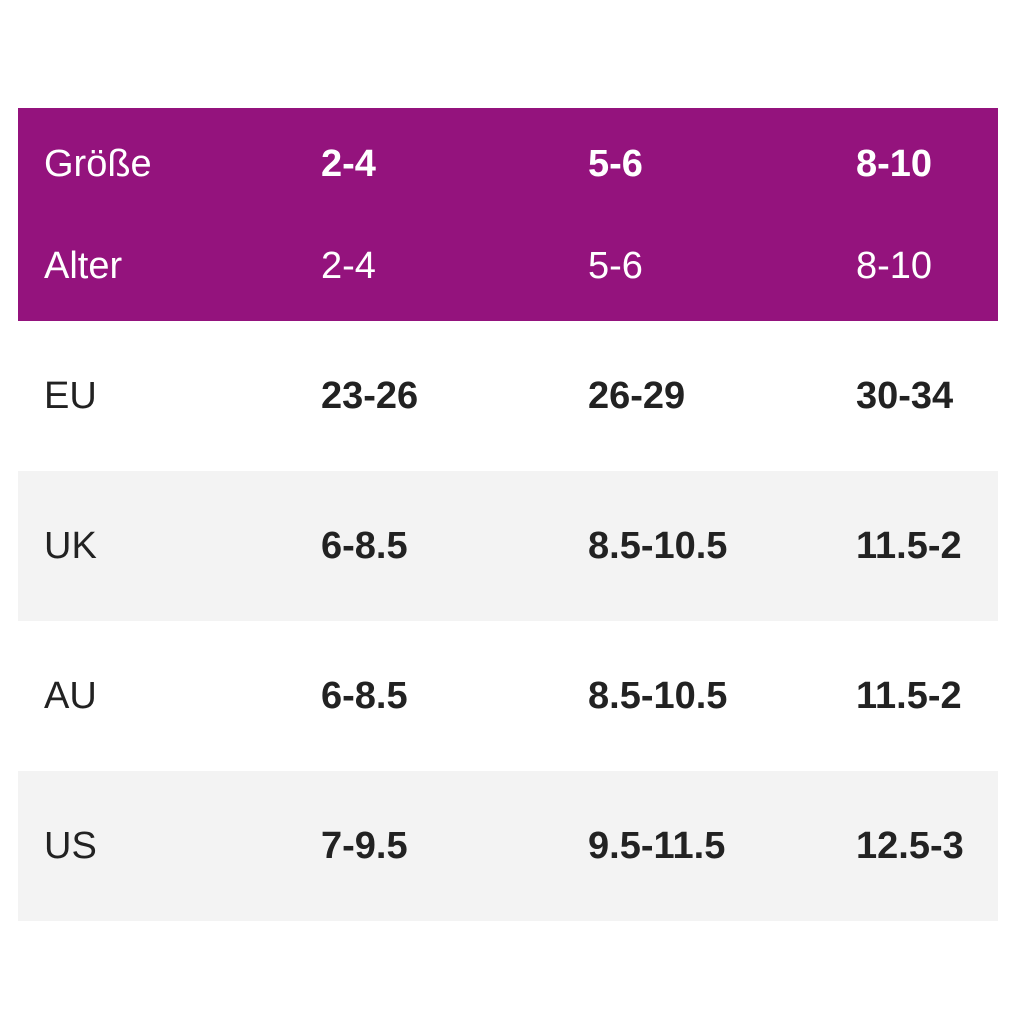 This screenshot has height=1024, width=1024. What do you see at coordinates (508, 266) in the screenshot?
I see `header-age-row: Alter 2-4 5-6 8-10` at bounding box center [508, 266].